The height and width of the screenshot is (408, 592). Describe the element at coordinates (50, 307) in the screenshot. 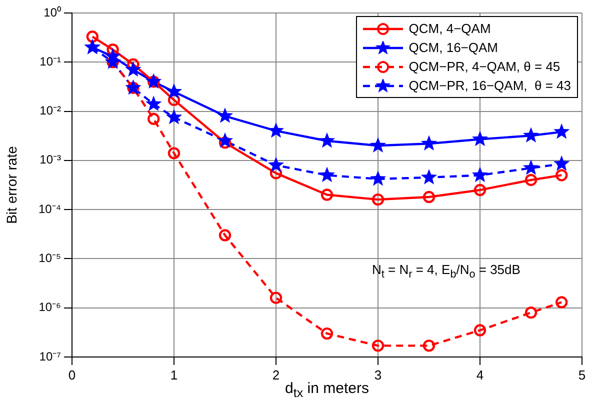

I see `y-tick-label: 10⁻⁶` at that location.